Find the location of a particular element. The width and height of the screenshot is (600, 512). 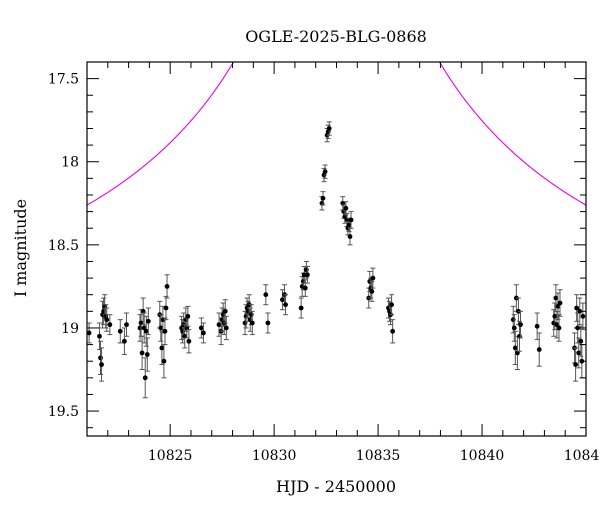

y-tick-label: 19.5 is located at coordinates (63, 412).